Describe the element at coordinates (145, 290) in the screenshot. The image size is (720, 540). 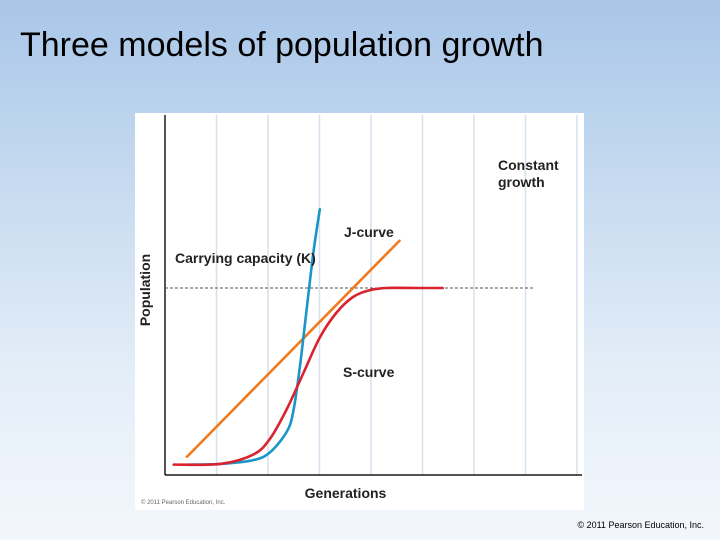
I see `y-axis-label: Population` at that location.